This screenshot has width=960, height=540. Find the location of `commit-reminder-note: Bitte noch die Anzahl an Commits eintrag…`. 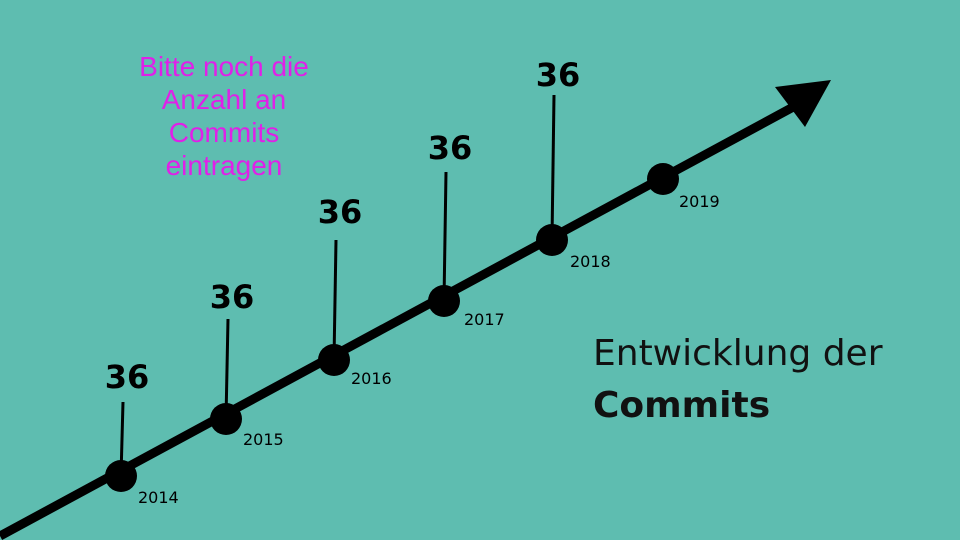

commit-reminder-note: Bitte noch die Anzahl an Commits eintrag… is located at coordinates (224, 116).